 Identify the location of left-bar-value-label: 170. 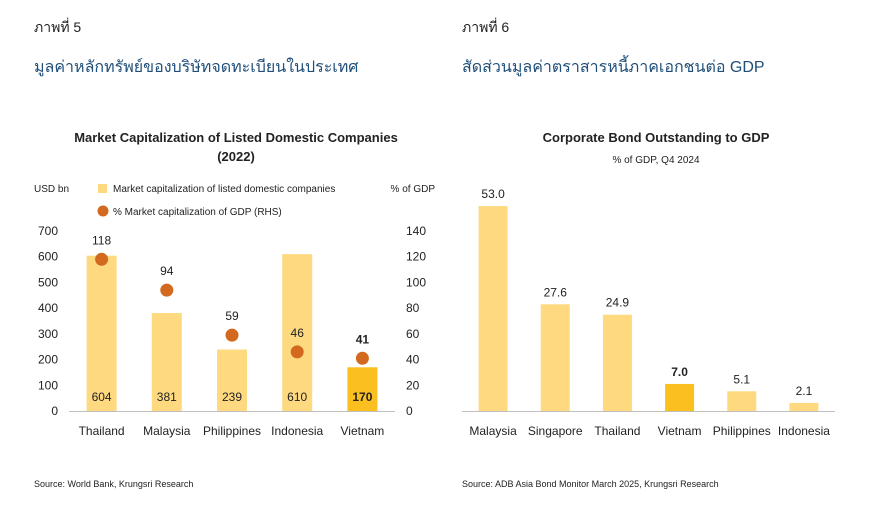
(362, 397).